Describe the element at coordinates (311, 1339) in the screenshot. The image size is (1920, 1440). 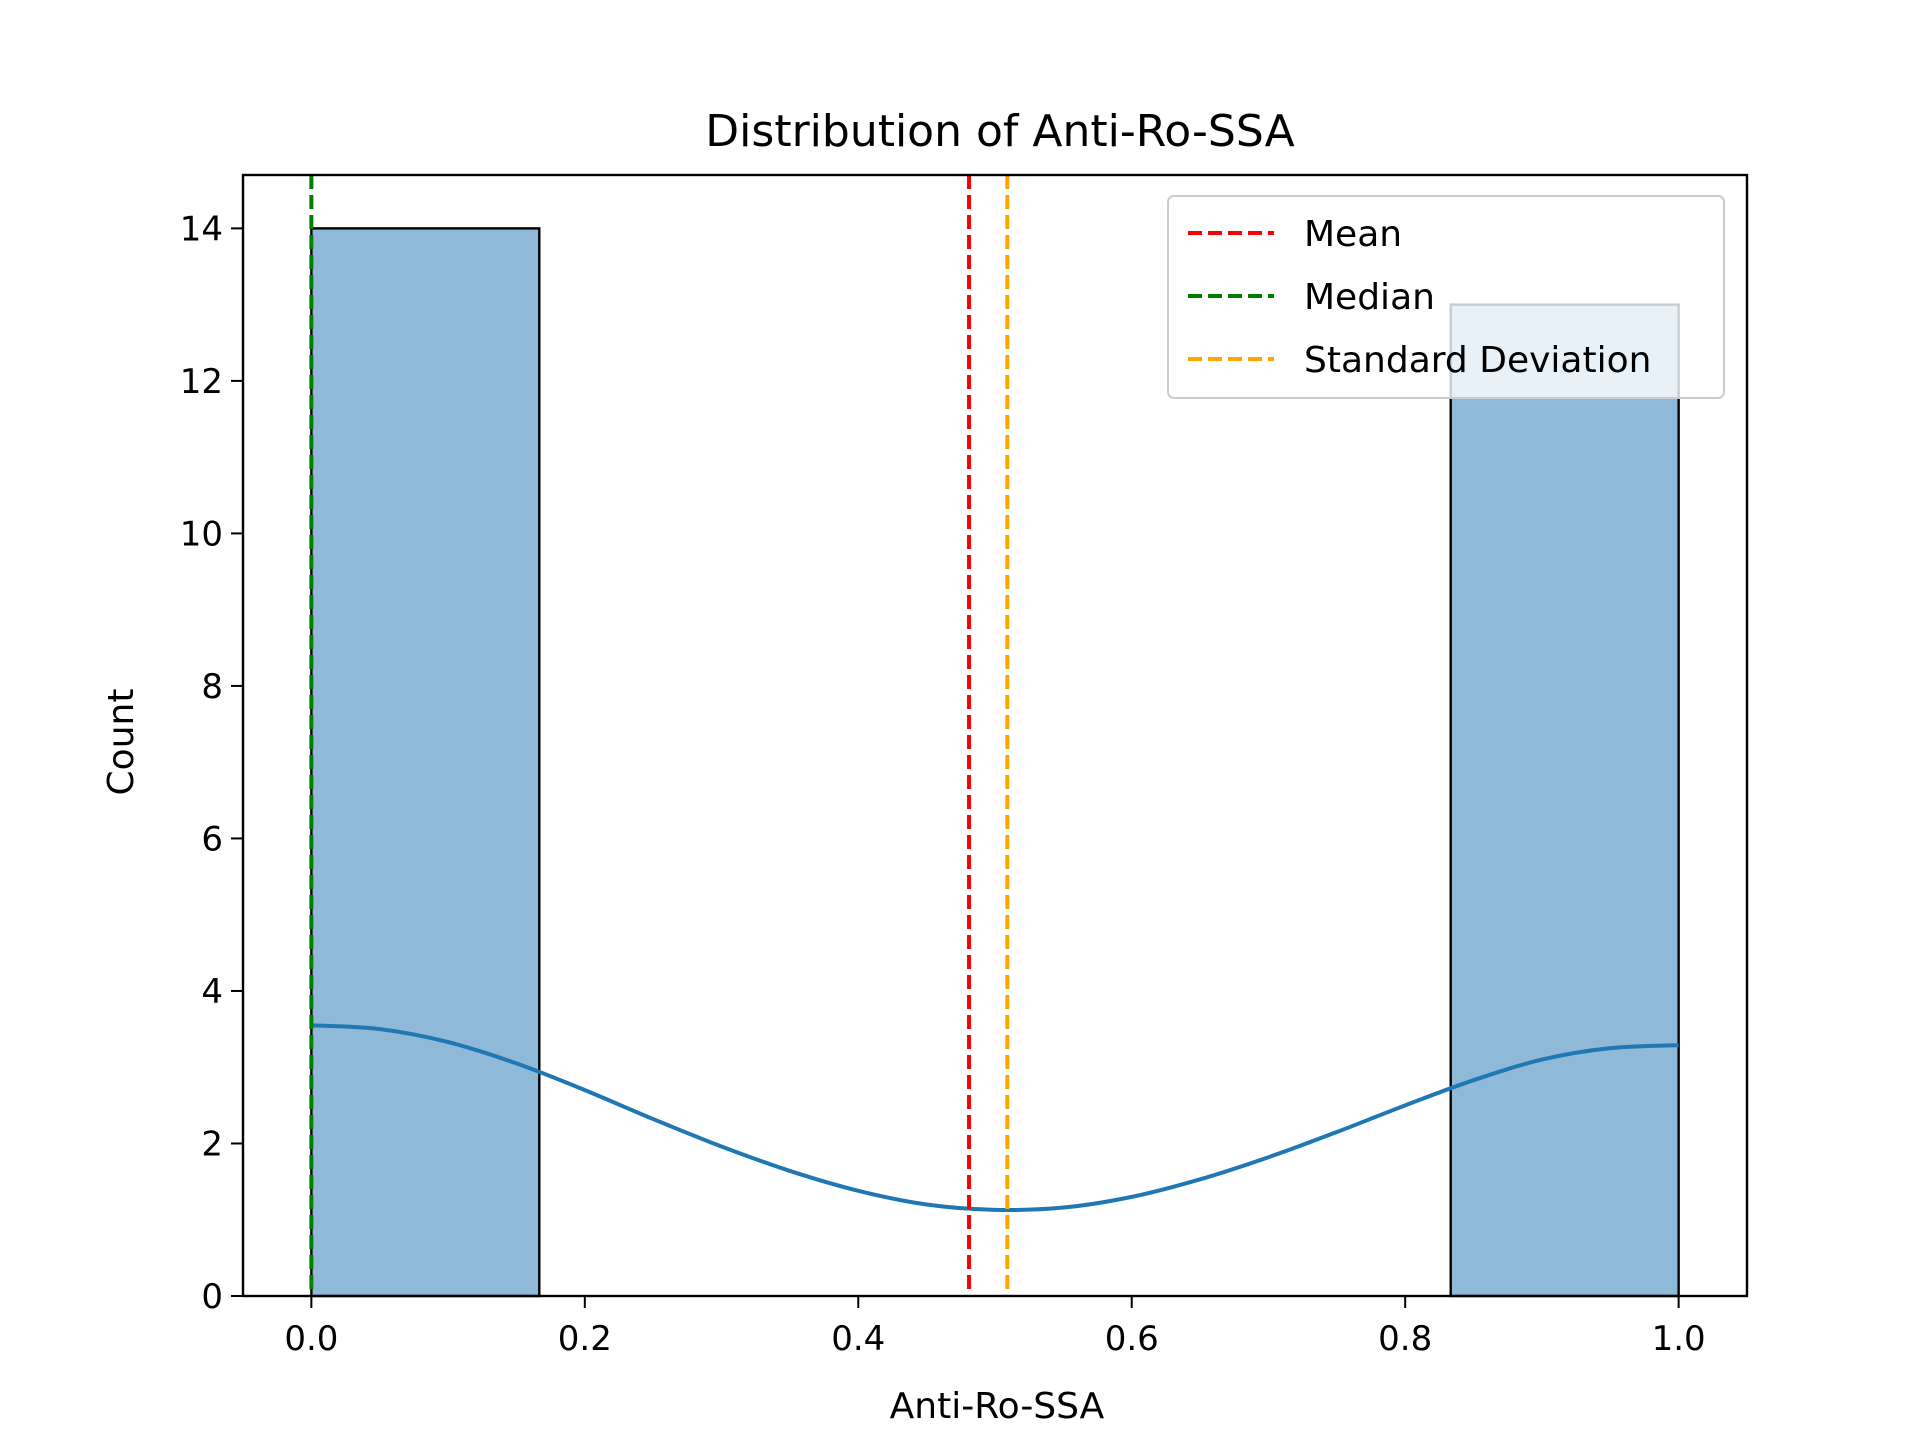
I see `x-tick-label: 0.0` at that location.